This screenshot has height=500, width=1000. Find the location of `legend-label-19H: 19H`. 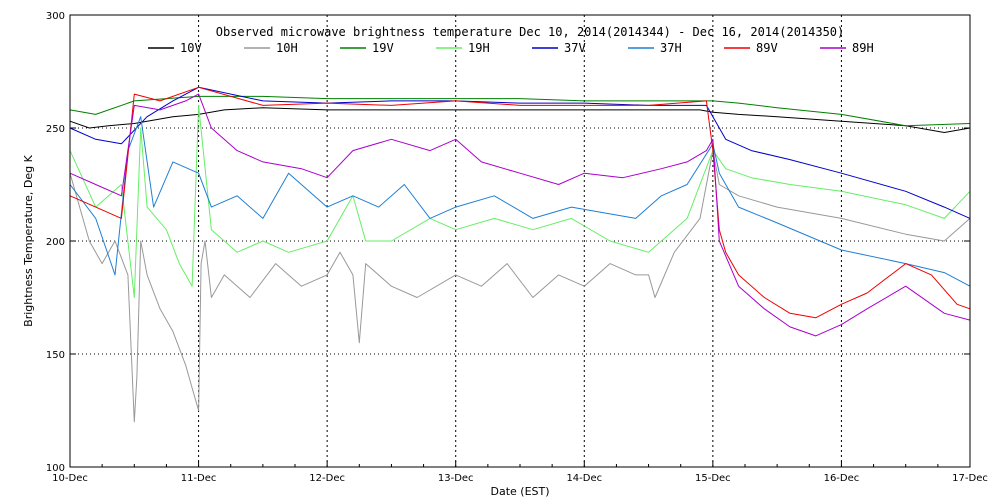

legend-label-19H: 19H is located at coordinates (479, 48).